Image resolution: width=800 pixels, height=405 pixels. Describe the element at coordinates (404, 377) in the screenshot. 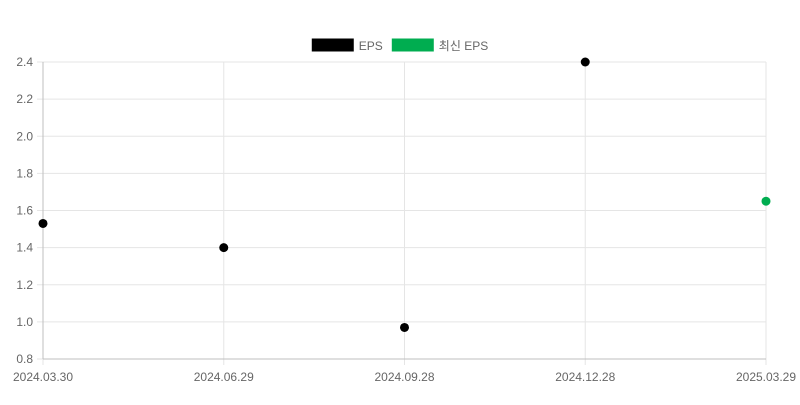

I see `x-tick-label: 2024.09.28` at that location.